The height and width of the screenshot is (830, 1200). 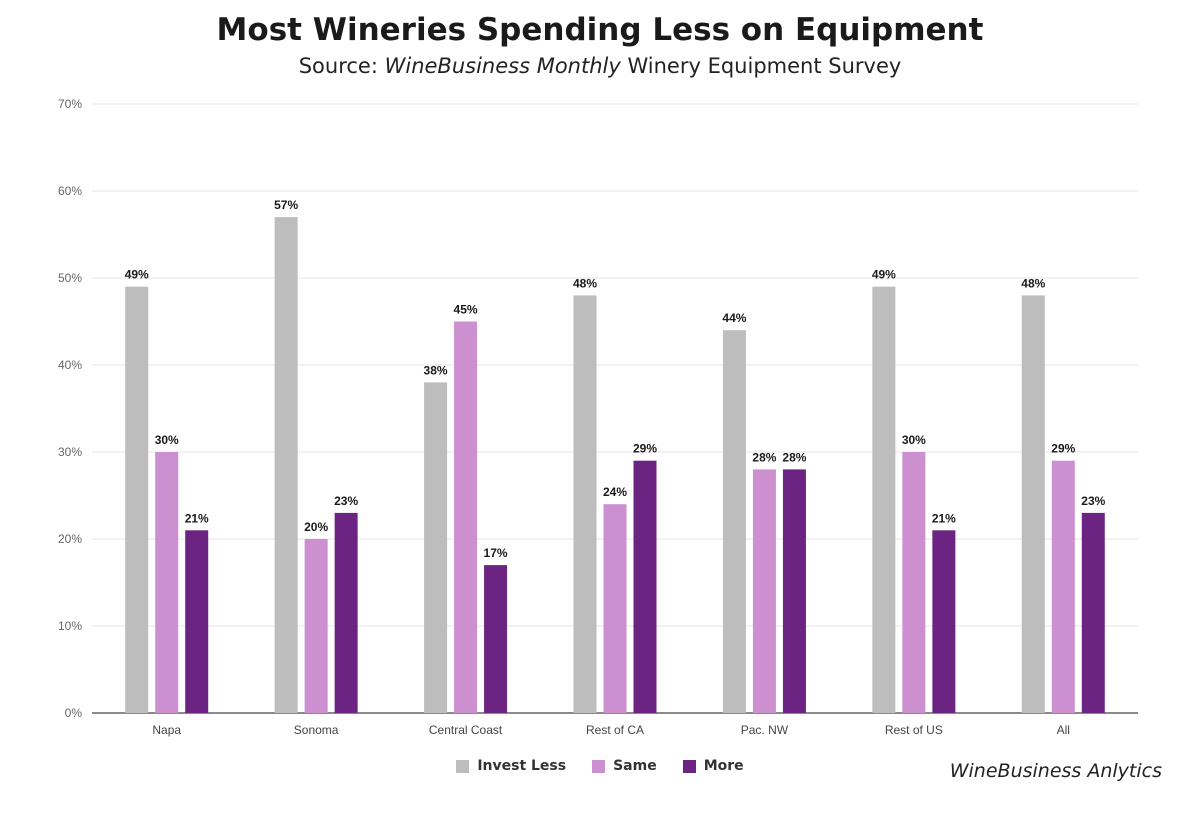 What do you see at coordinates (765, 730) in the screenshot?
I see `x-tick-label: Pac. NW` at bounding box center [765, 730].